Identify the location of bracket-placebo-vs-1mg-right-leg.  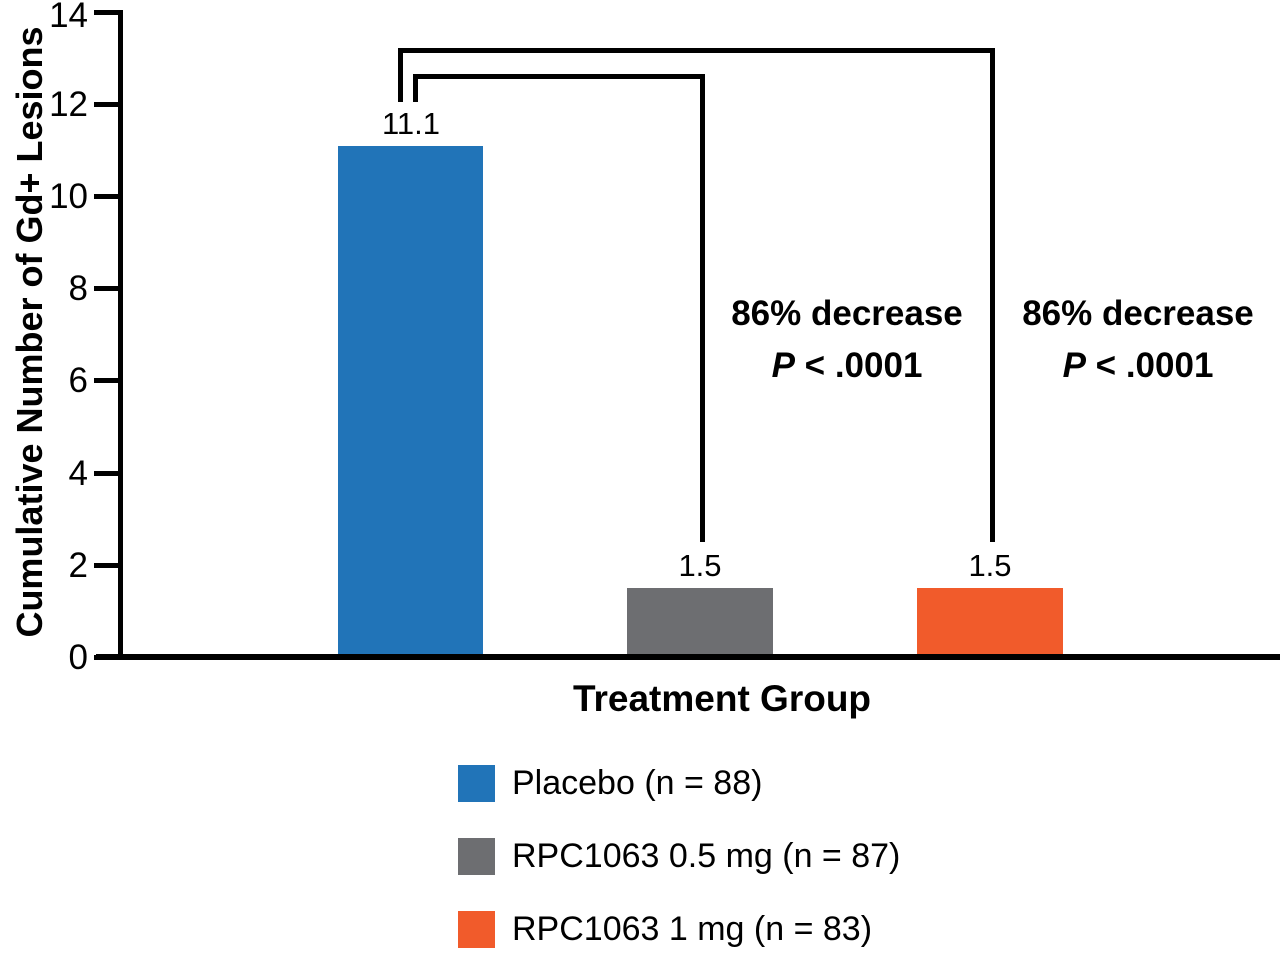
(992, 295).